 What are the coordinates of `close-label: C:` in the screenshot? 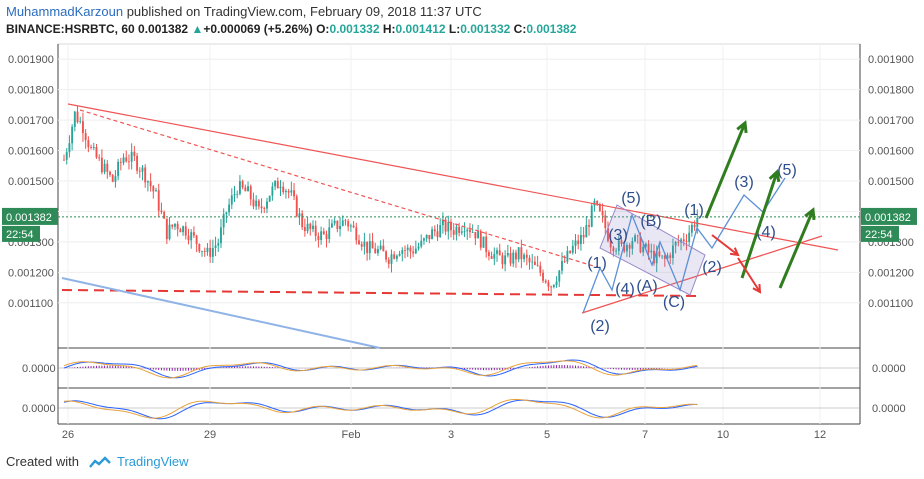 It's located at (520, 29).